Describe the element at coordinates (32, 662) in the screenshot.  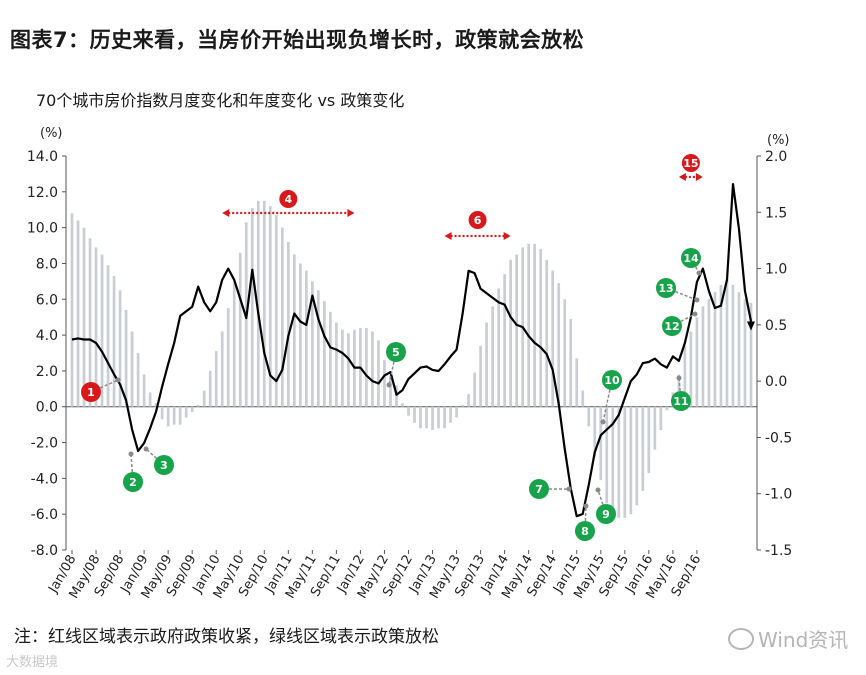
I see `source-watermark: 大数据境` at that location.